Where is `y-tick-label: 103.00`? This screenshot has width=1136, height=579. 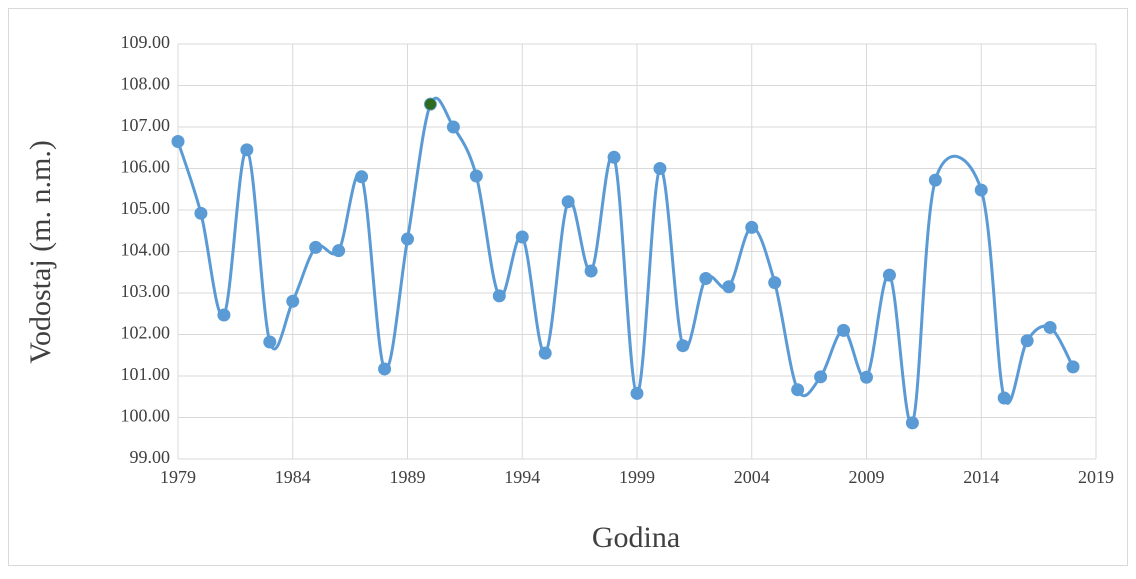 y-tick-label: 103.00 is located at coordinates (146, 291).